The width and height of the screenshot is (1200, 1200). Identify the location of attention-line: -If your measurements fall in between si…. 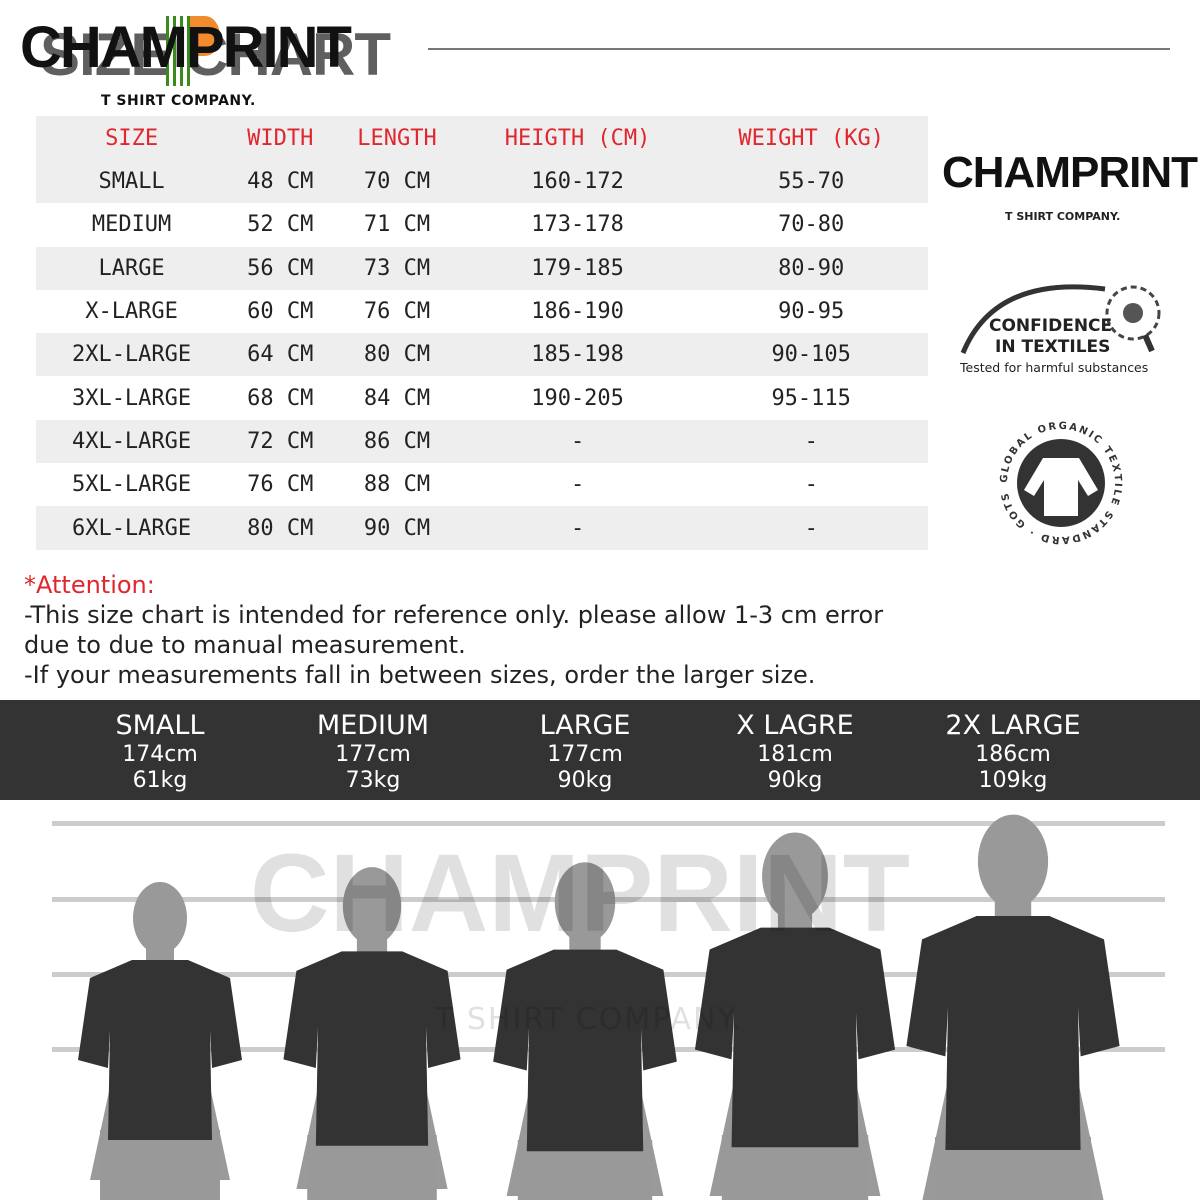
(420, 675).